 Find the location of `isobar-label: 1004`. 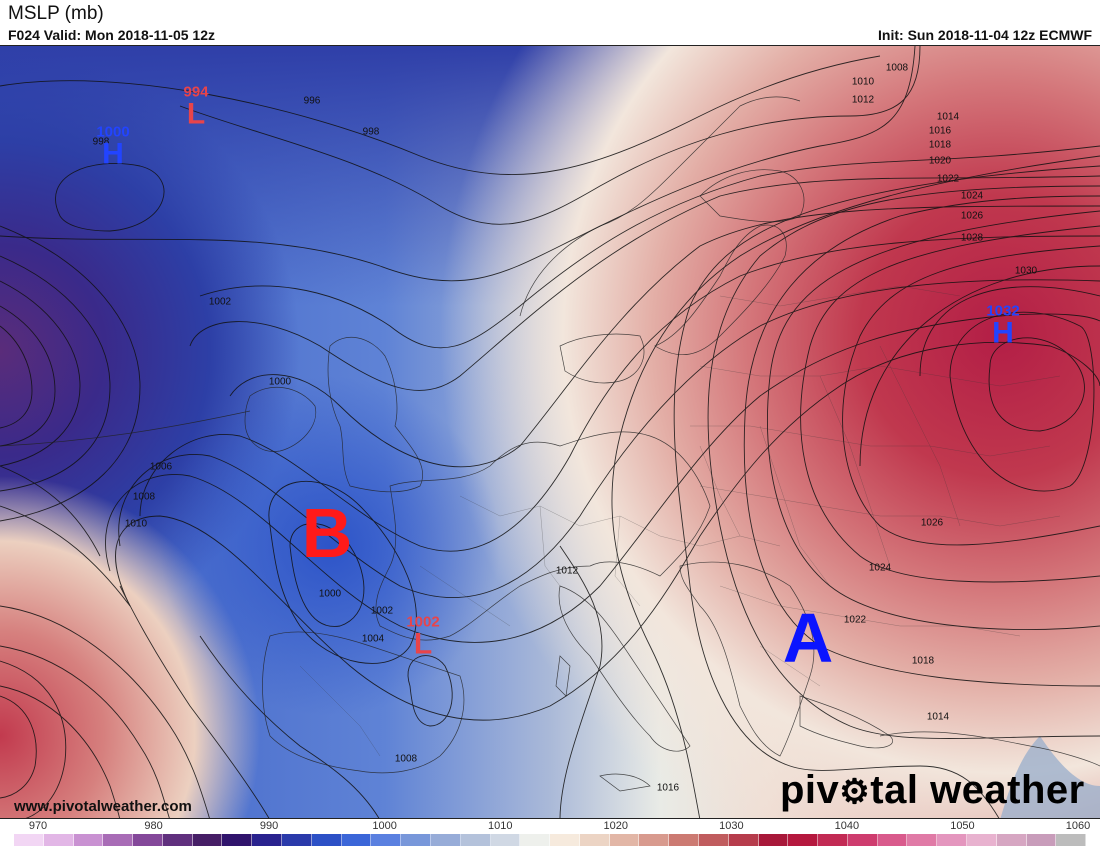

isobar-label: 1004 is located at coordinates (373, 639).